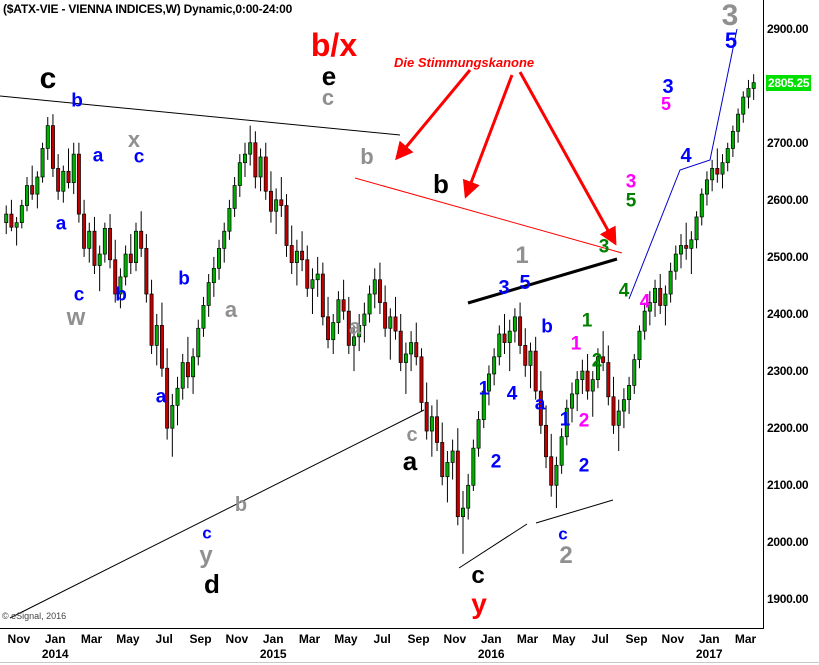 This screenshot has width=819, height=665. Describe the element at coordinates (788, 256) in the screenshot. I see `price-tick: 2500.00` at that location.